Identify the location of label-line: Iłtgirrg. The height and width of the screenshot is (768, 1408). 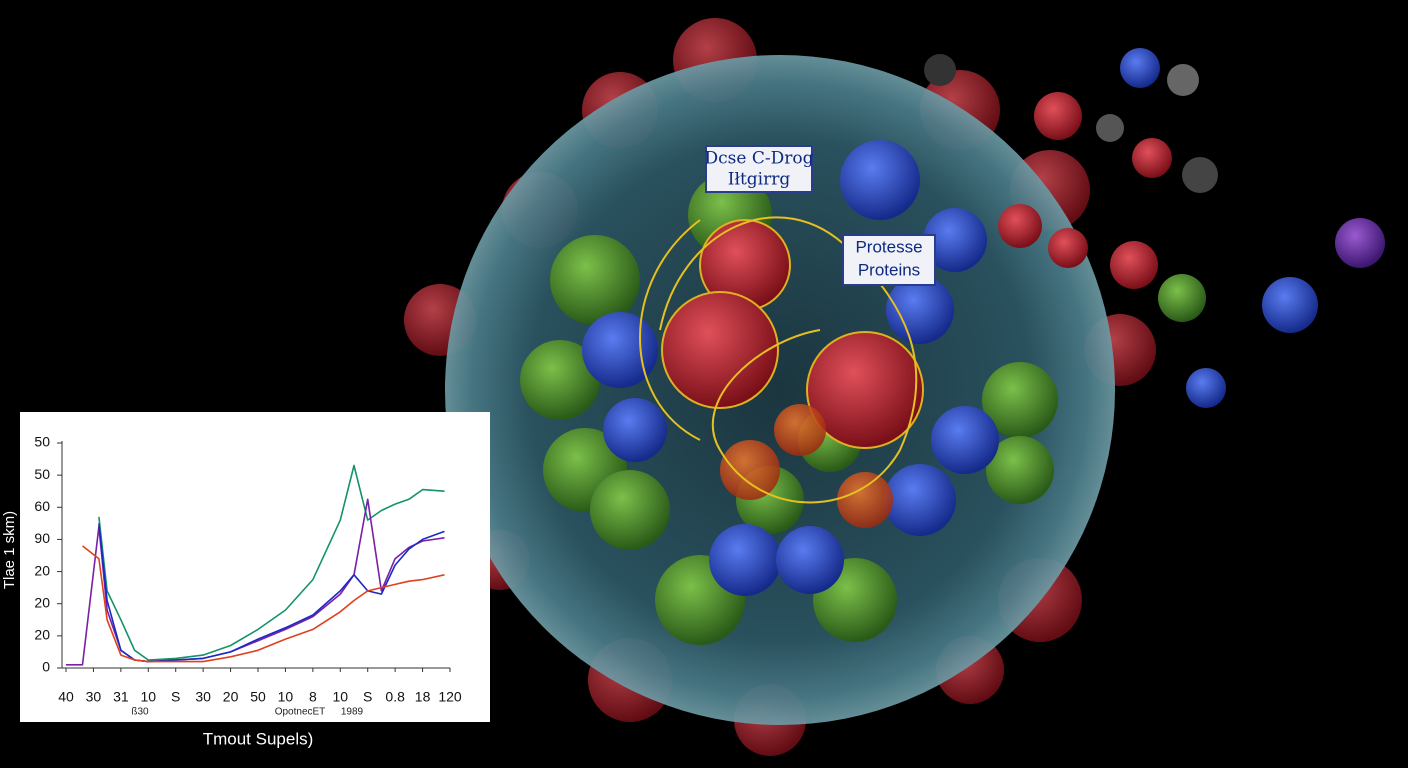
(759, 180).